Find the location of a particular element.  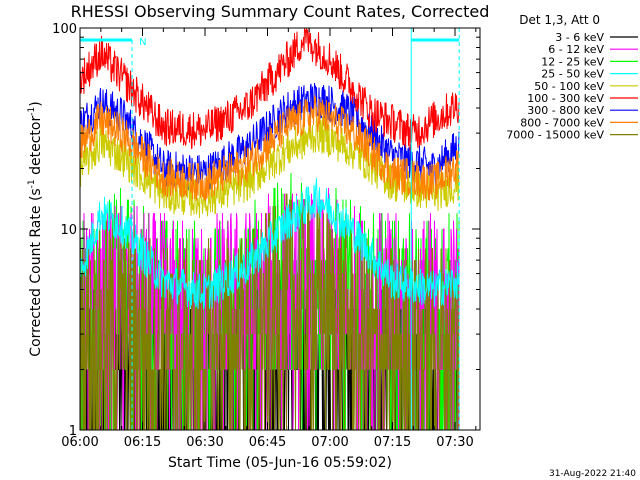

legend-label: 25 - 50 keV is located at coordinates (572, 74).